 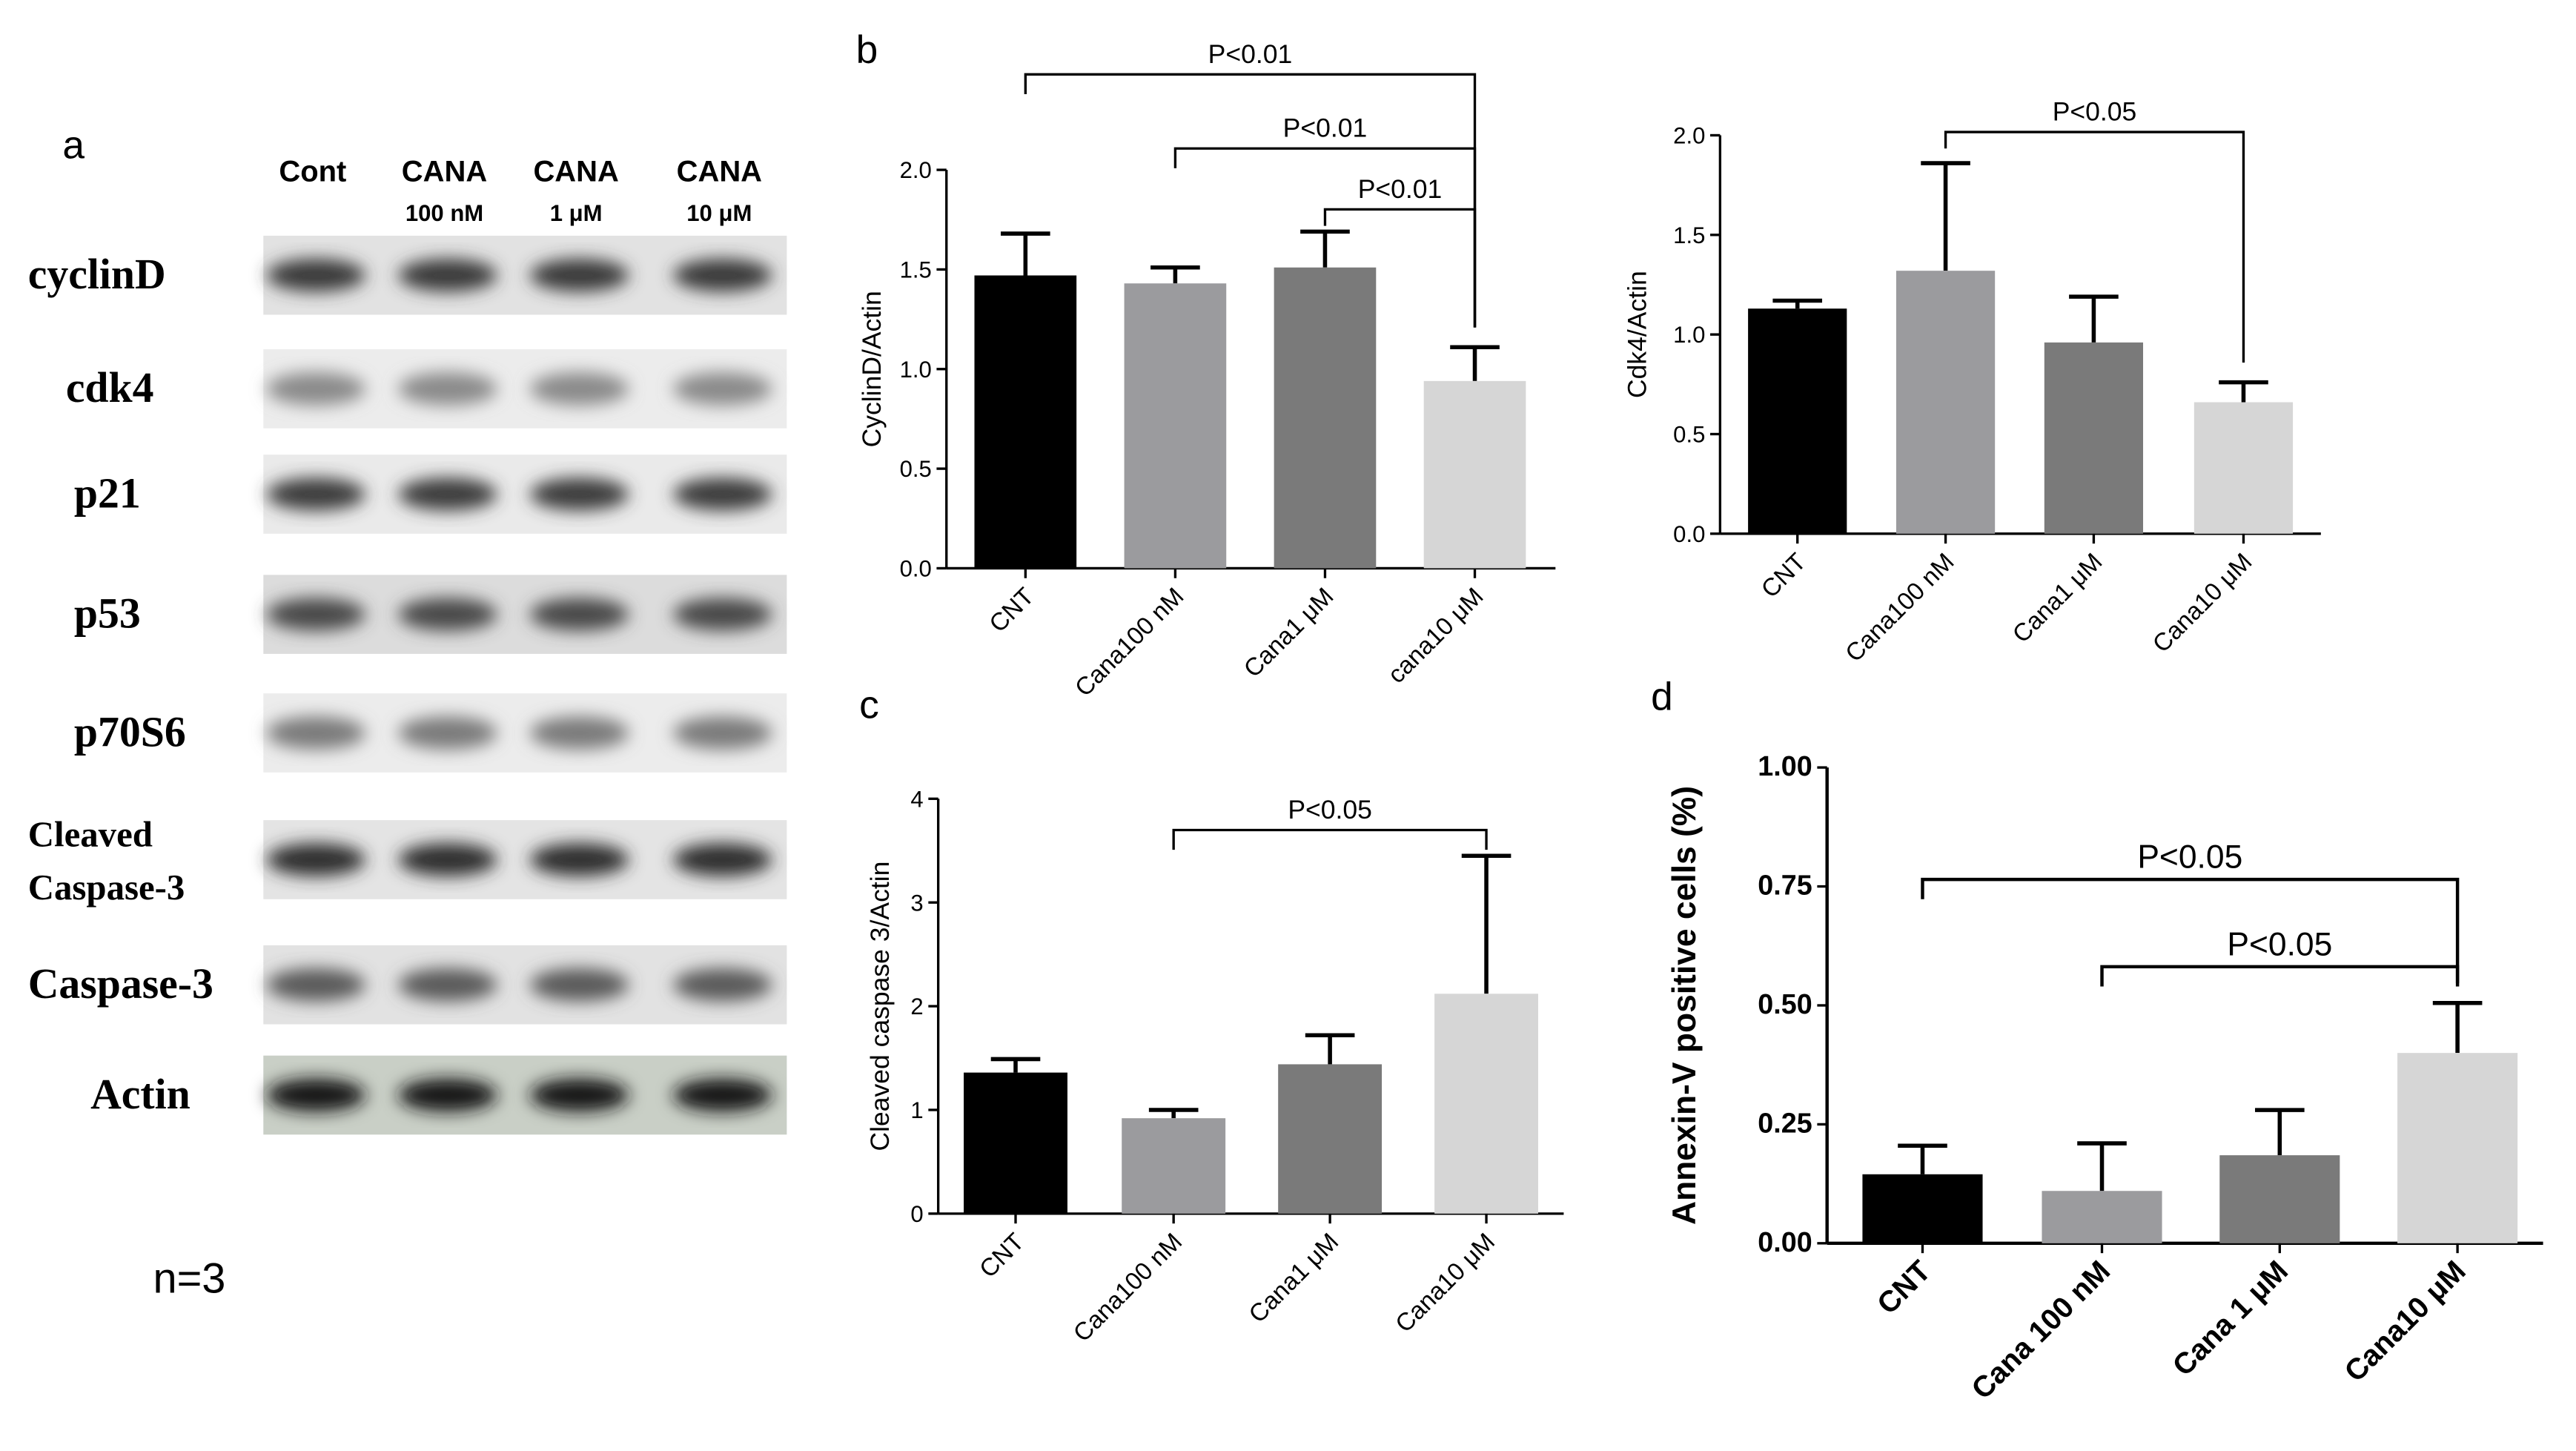 I want to click on lane-dose: 10 μM, so click(x=719, y=213).